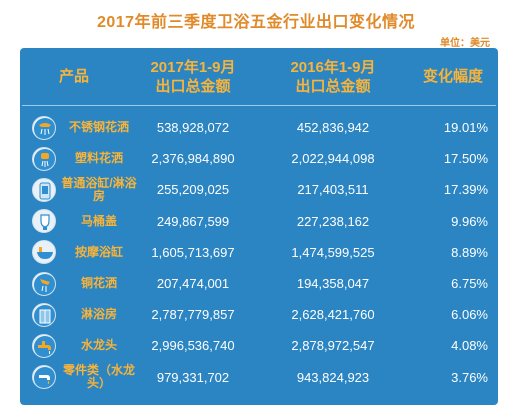 The height and width of the screenshot is (411, 512). Describe the element at coordinates (98, 314) in the screenshot. I see `product-name: 淋浴房` at that location.